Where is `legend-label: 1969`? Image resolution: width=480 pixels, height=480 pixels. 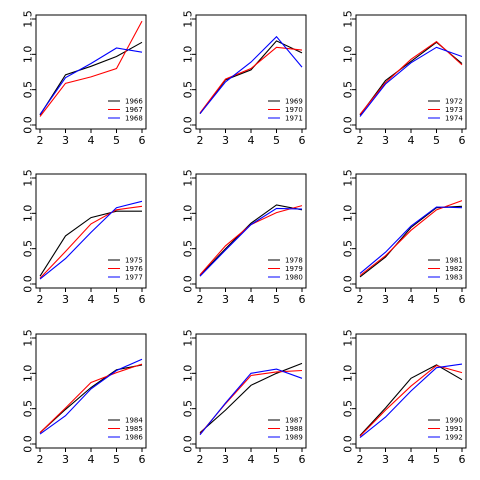
legend-label: 1969 is located at coordinates (294, 102).